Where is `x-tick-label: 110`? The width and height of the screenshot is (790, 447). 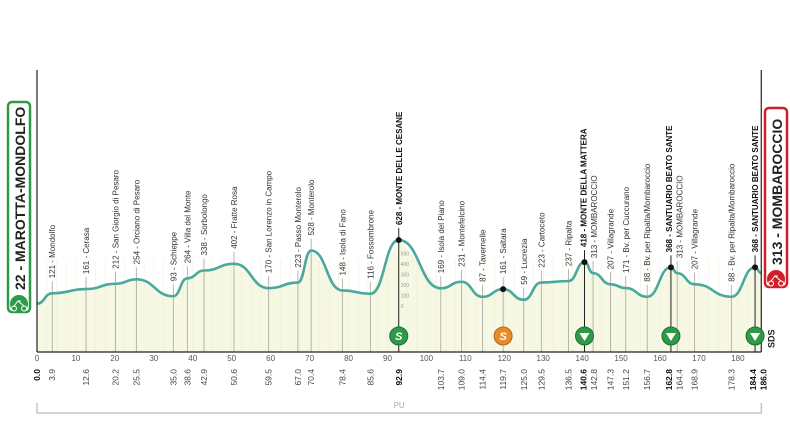 x-tick-label: 110 is located at coordinates (465, 358).